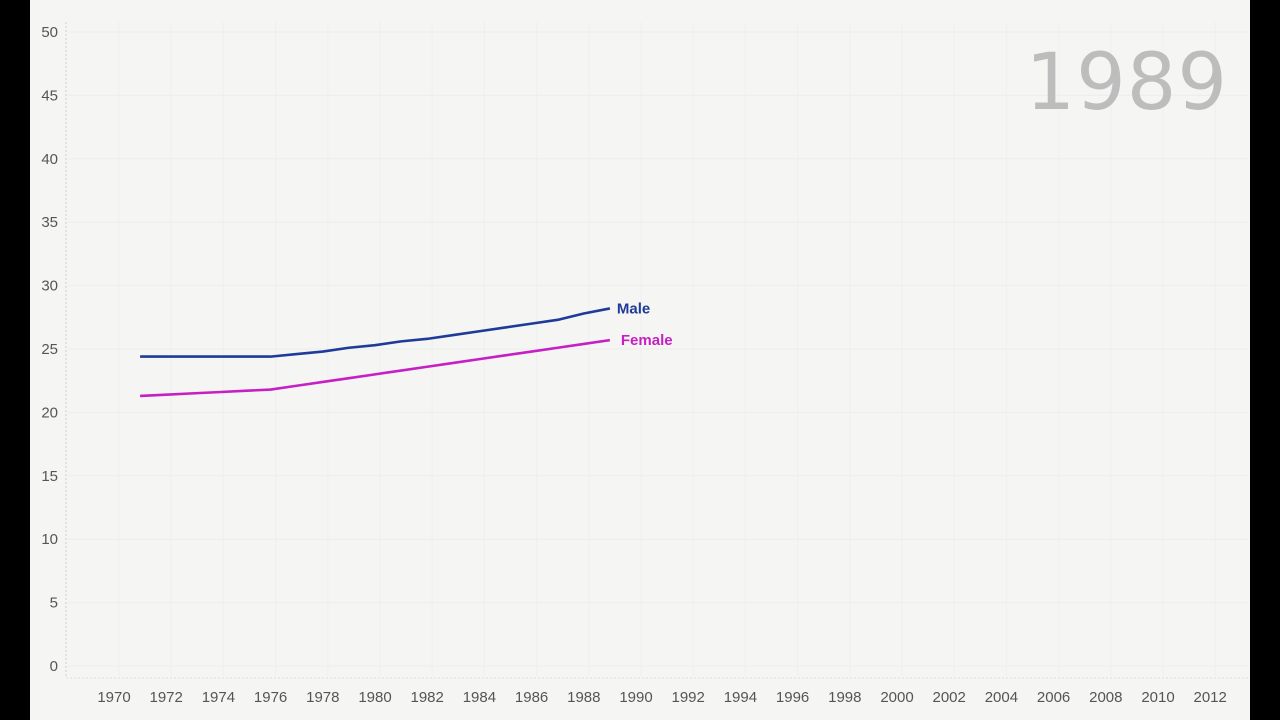  What do you see at coordinates (531, 697) in the screenshot?
I see `x-tick-label: 1986` at bounding box center [531, 697].